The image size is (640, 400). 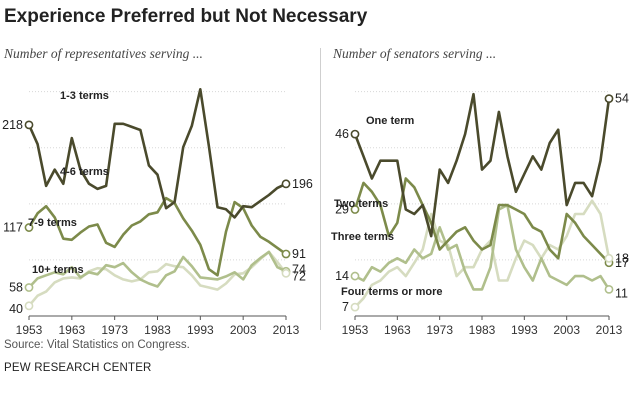 What do you see at coordinates (609, 99) in the screenshot?
I see `end-point-one-term` at bounding box center [609, 99].